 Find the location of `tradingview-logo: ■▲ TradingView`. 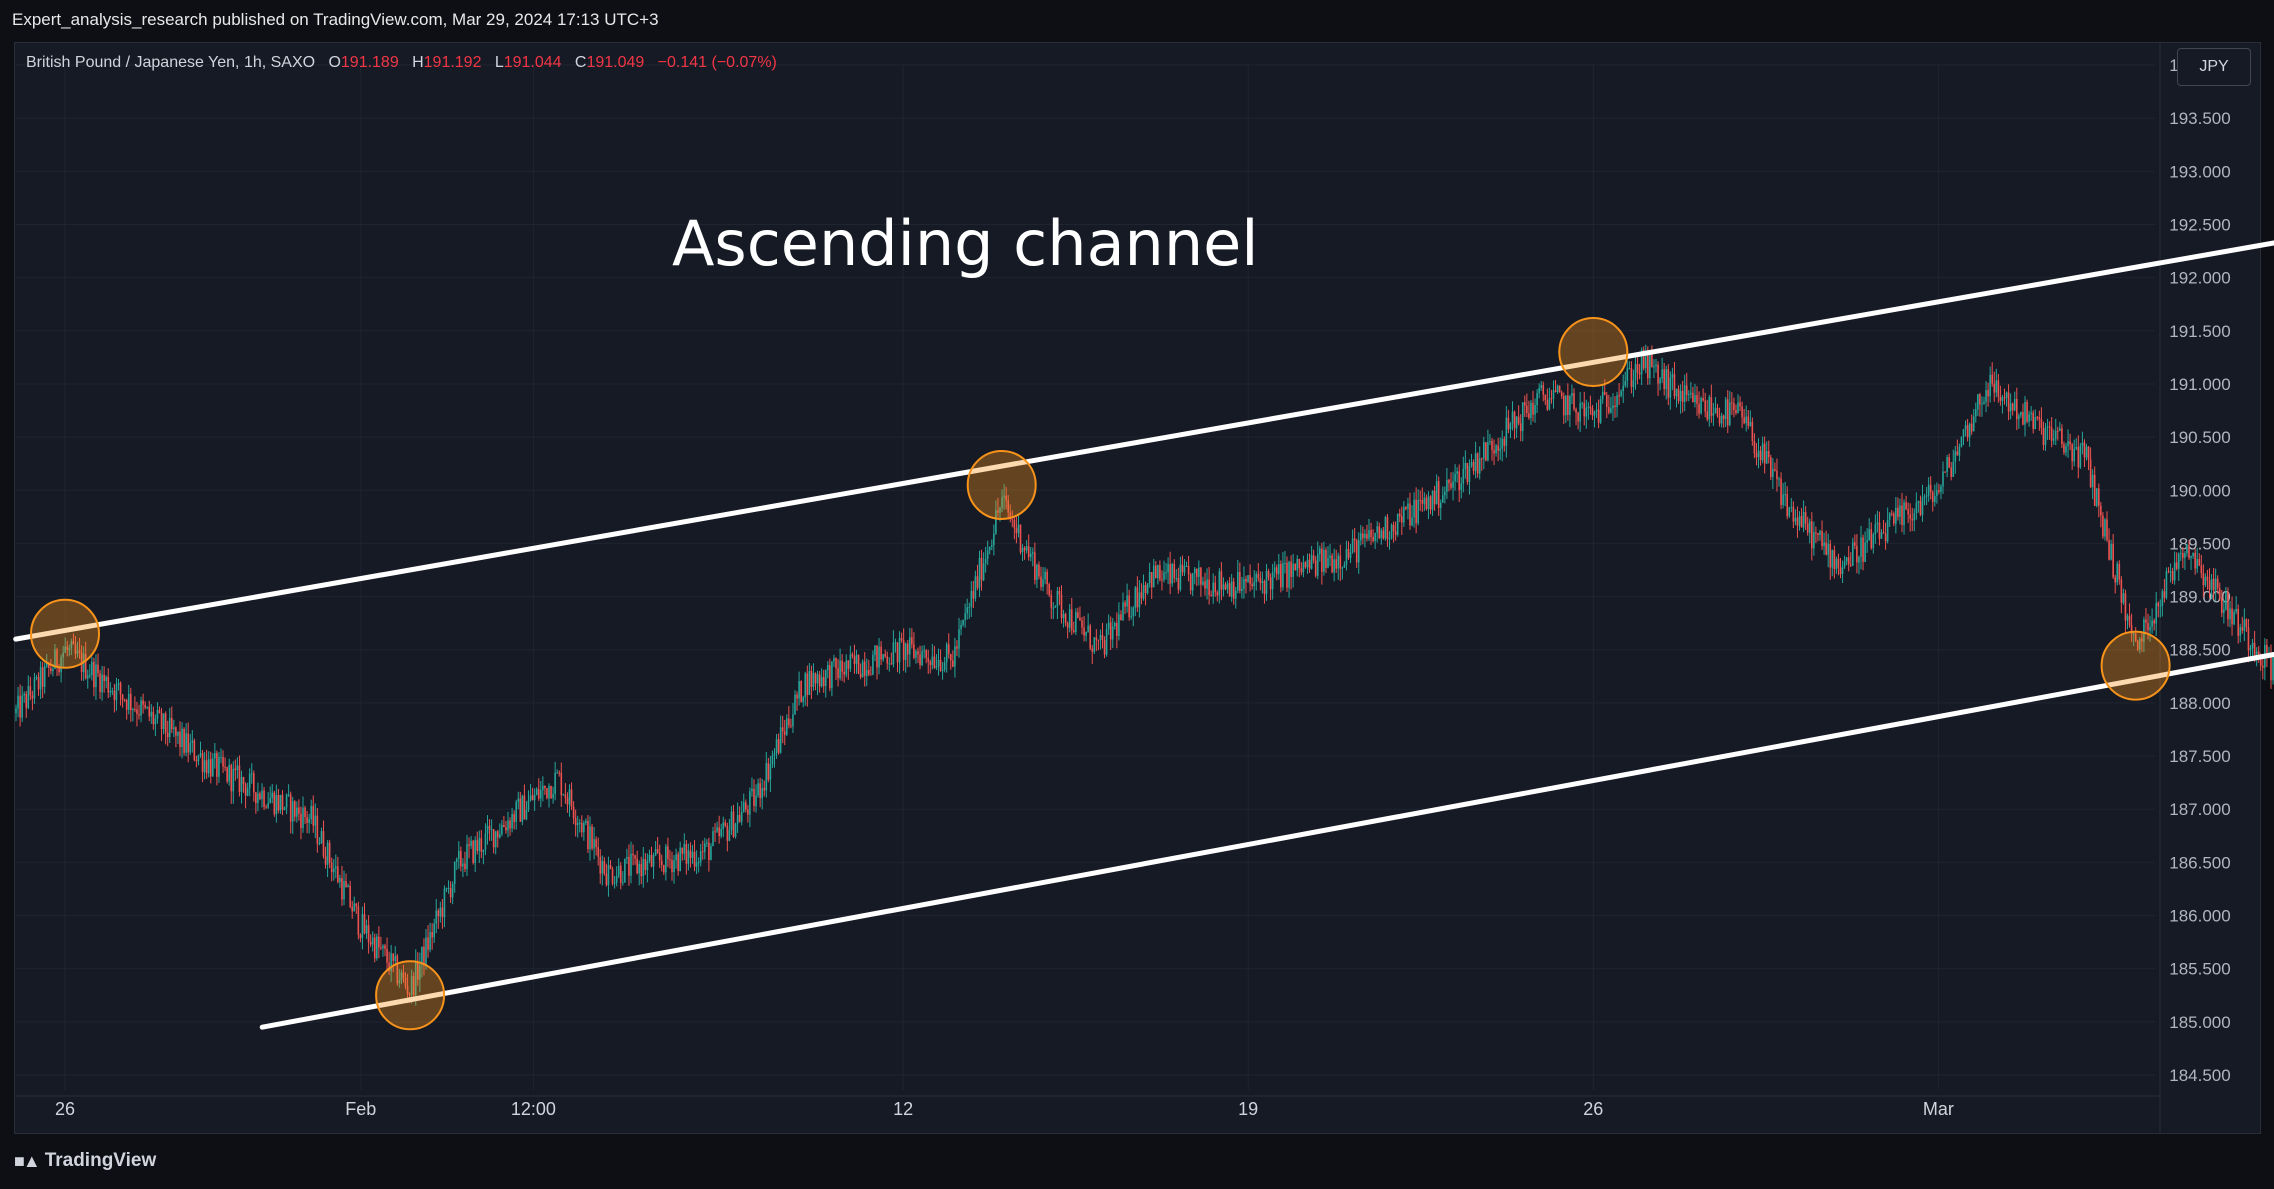

tradingview-logo: ■▲ TradingView is located at coordinates (85, 1161).